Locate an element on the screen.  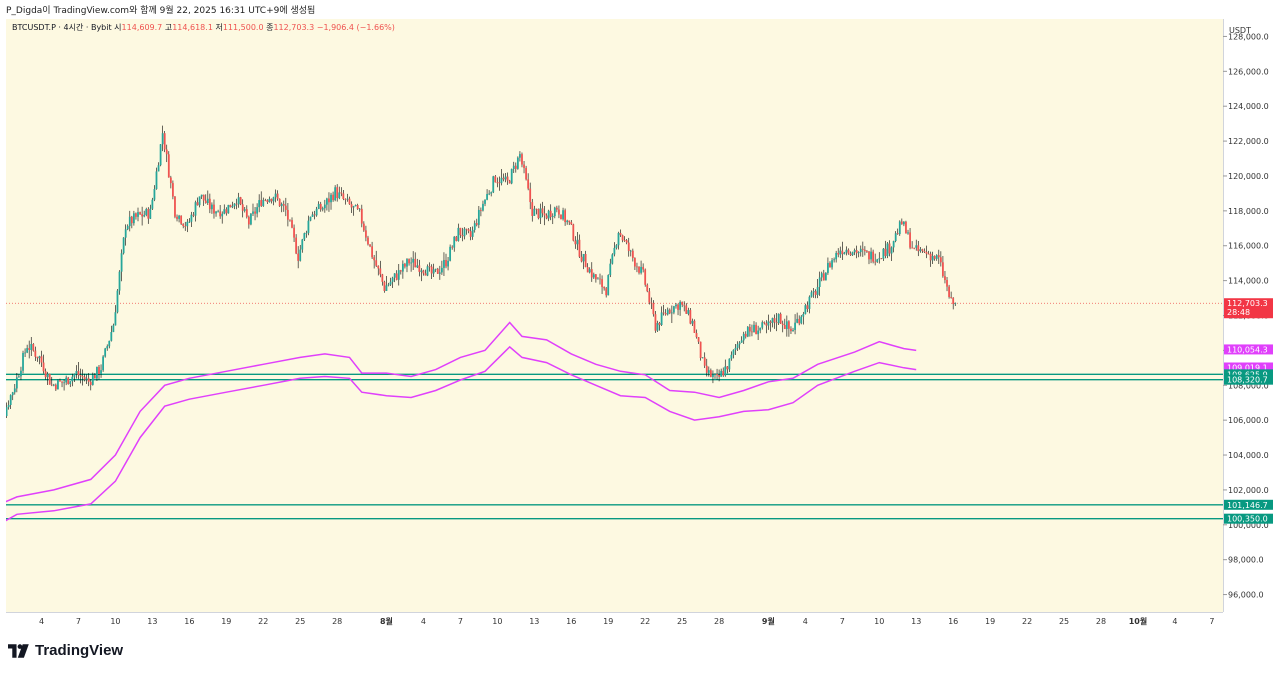
legend-fragment: 시 is located at coordinates (117, 27).